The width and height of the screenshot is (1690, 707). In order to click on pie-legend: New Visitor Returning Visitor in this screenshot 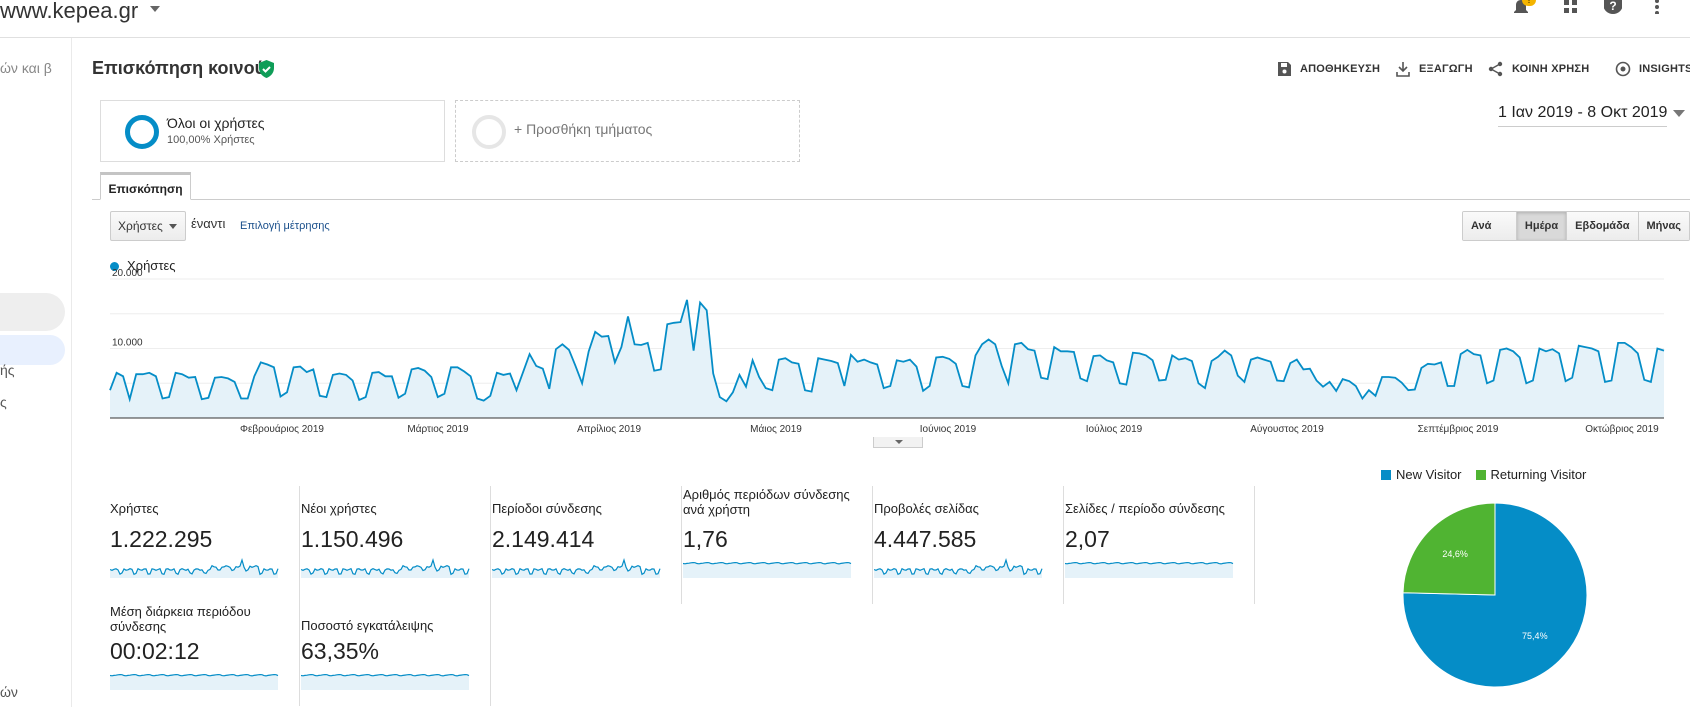, I will do `click(1483, 474)`.